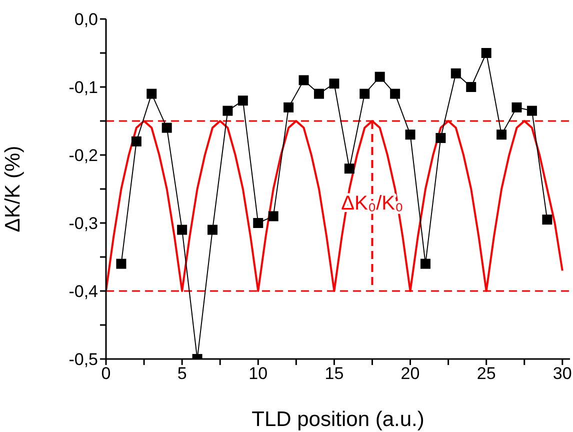 This screenshot has height=432, width=573. Describe the element at coordinates (338, 419) in the screenshot. I see `x-axis-title: TLD position (a.u.)` at that location.